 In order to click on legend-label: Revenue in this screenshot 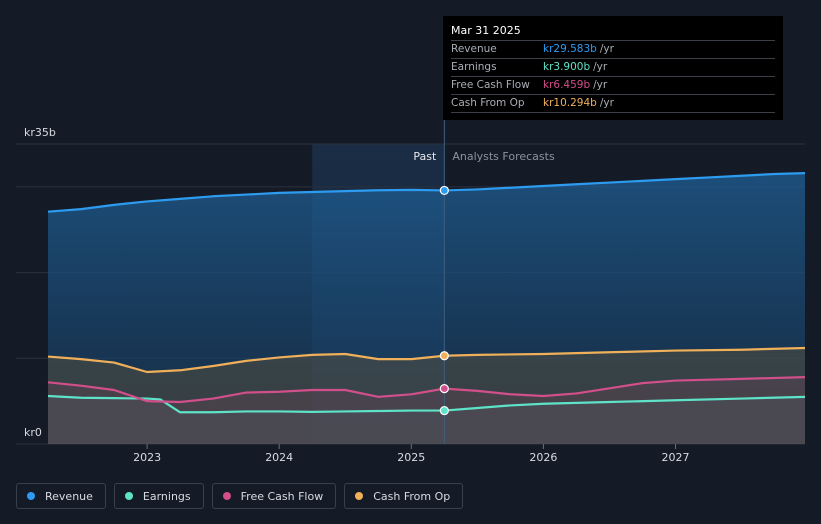, I will do `click(69, 496)`.